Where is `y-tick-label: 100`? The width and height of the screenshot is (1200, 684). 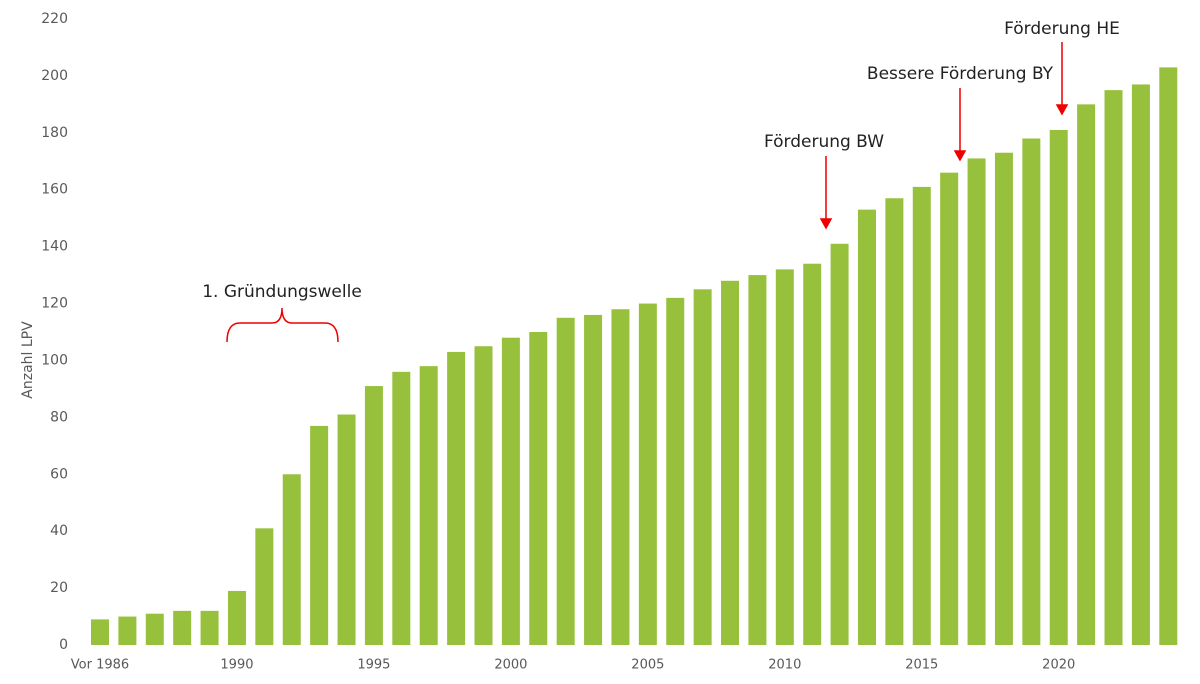
y-tick-label: 100 is located at coordinates (54, 360).